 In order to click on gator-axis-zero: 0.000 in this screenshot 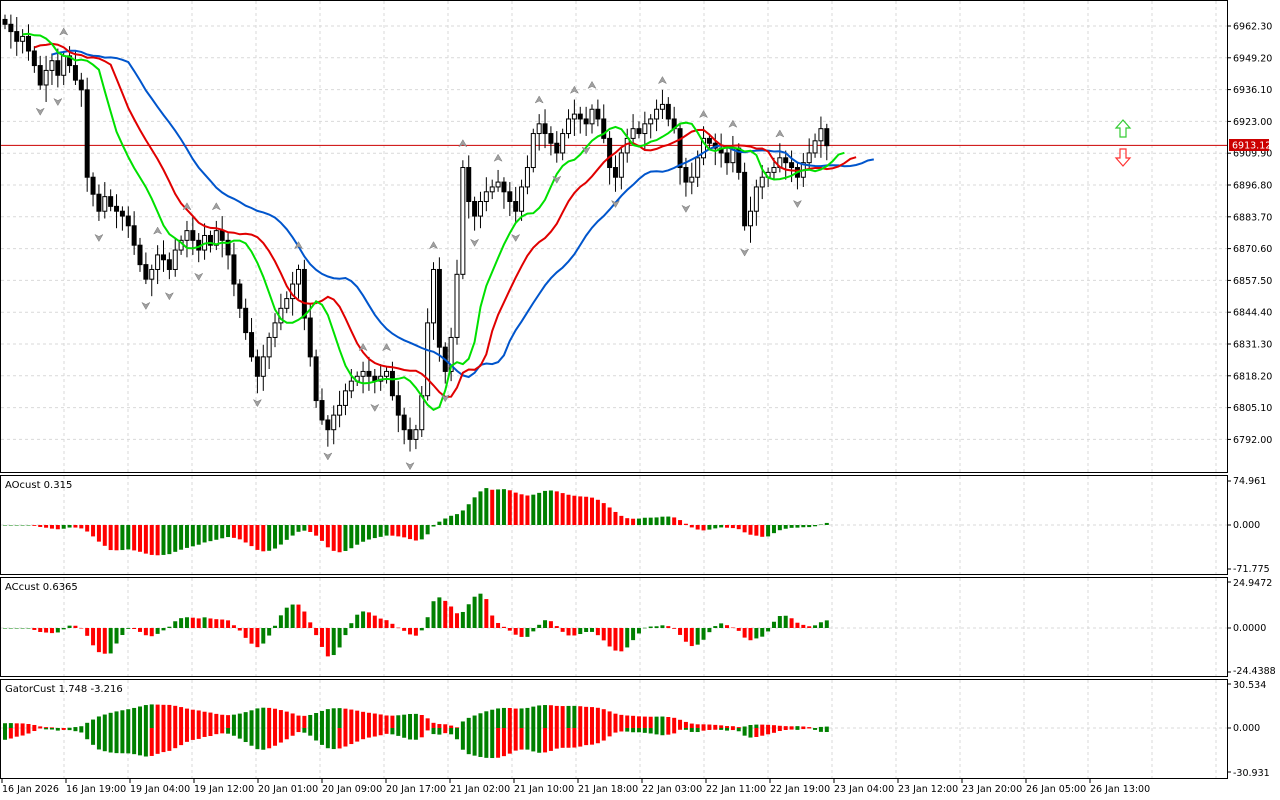, I will do `click(1246, 728)`.